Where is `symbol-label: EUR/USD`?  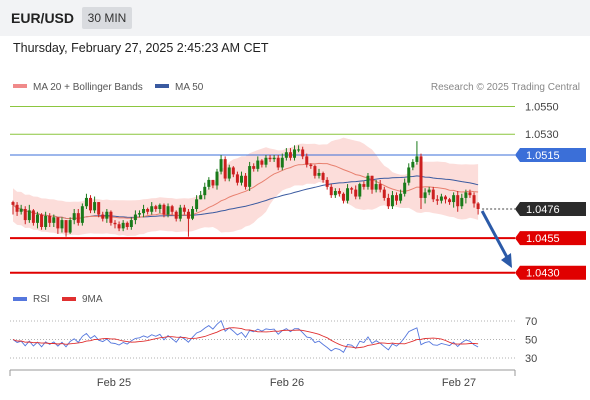 symbol-label: EUR/USD is located at coordinates (43, 18).